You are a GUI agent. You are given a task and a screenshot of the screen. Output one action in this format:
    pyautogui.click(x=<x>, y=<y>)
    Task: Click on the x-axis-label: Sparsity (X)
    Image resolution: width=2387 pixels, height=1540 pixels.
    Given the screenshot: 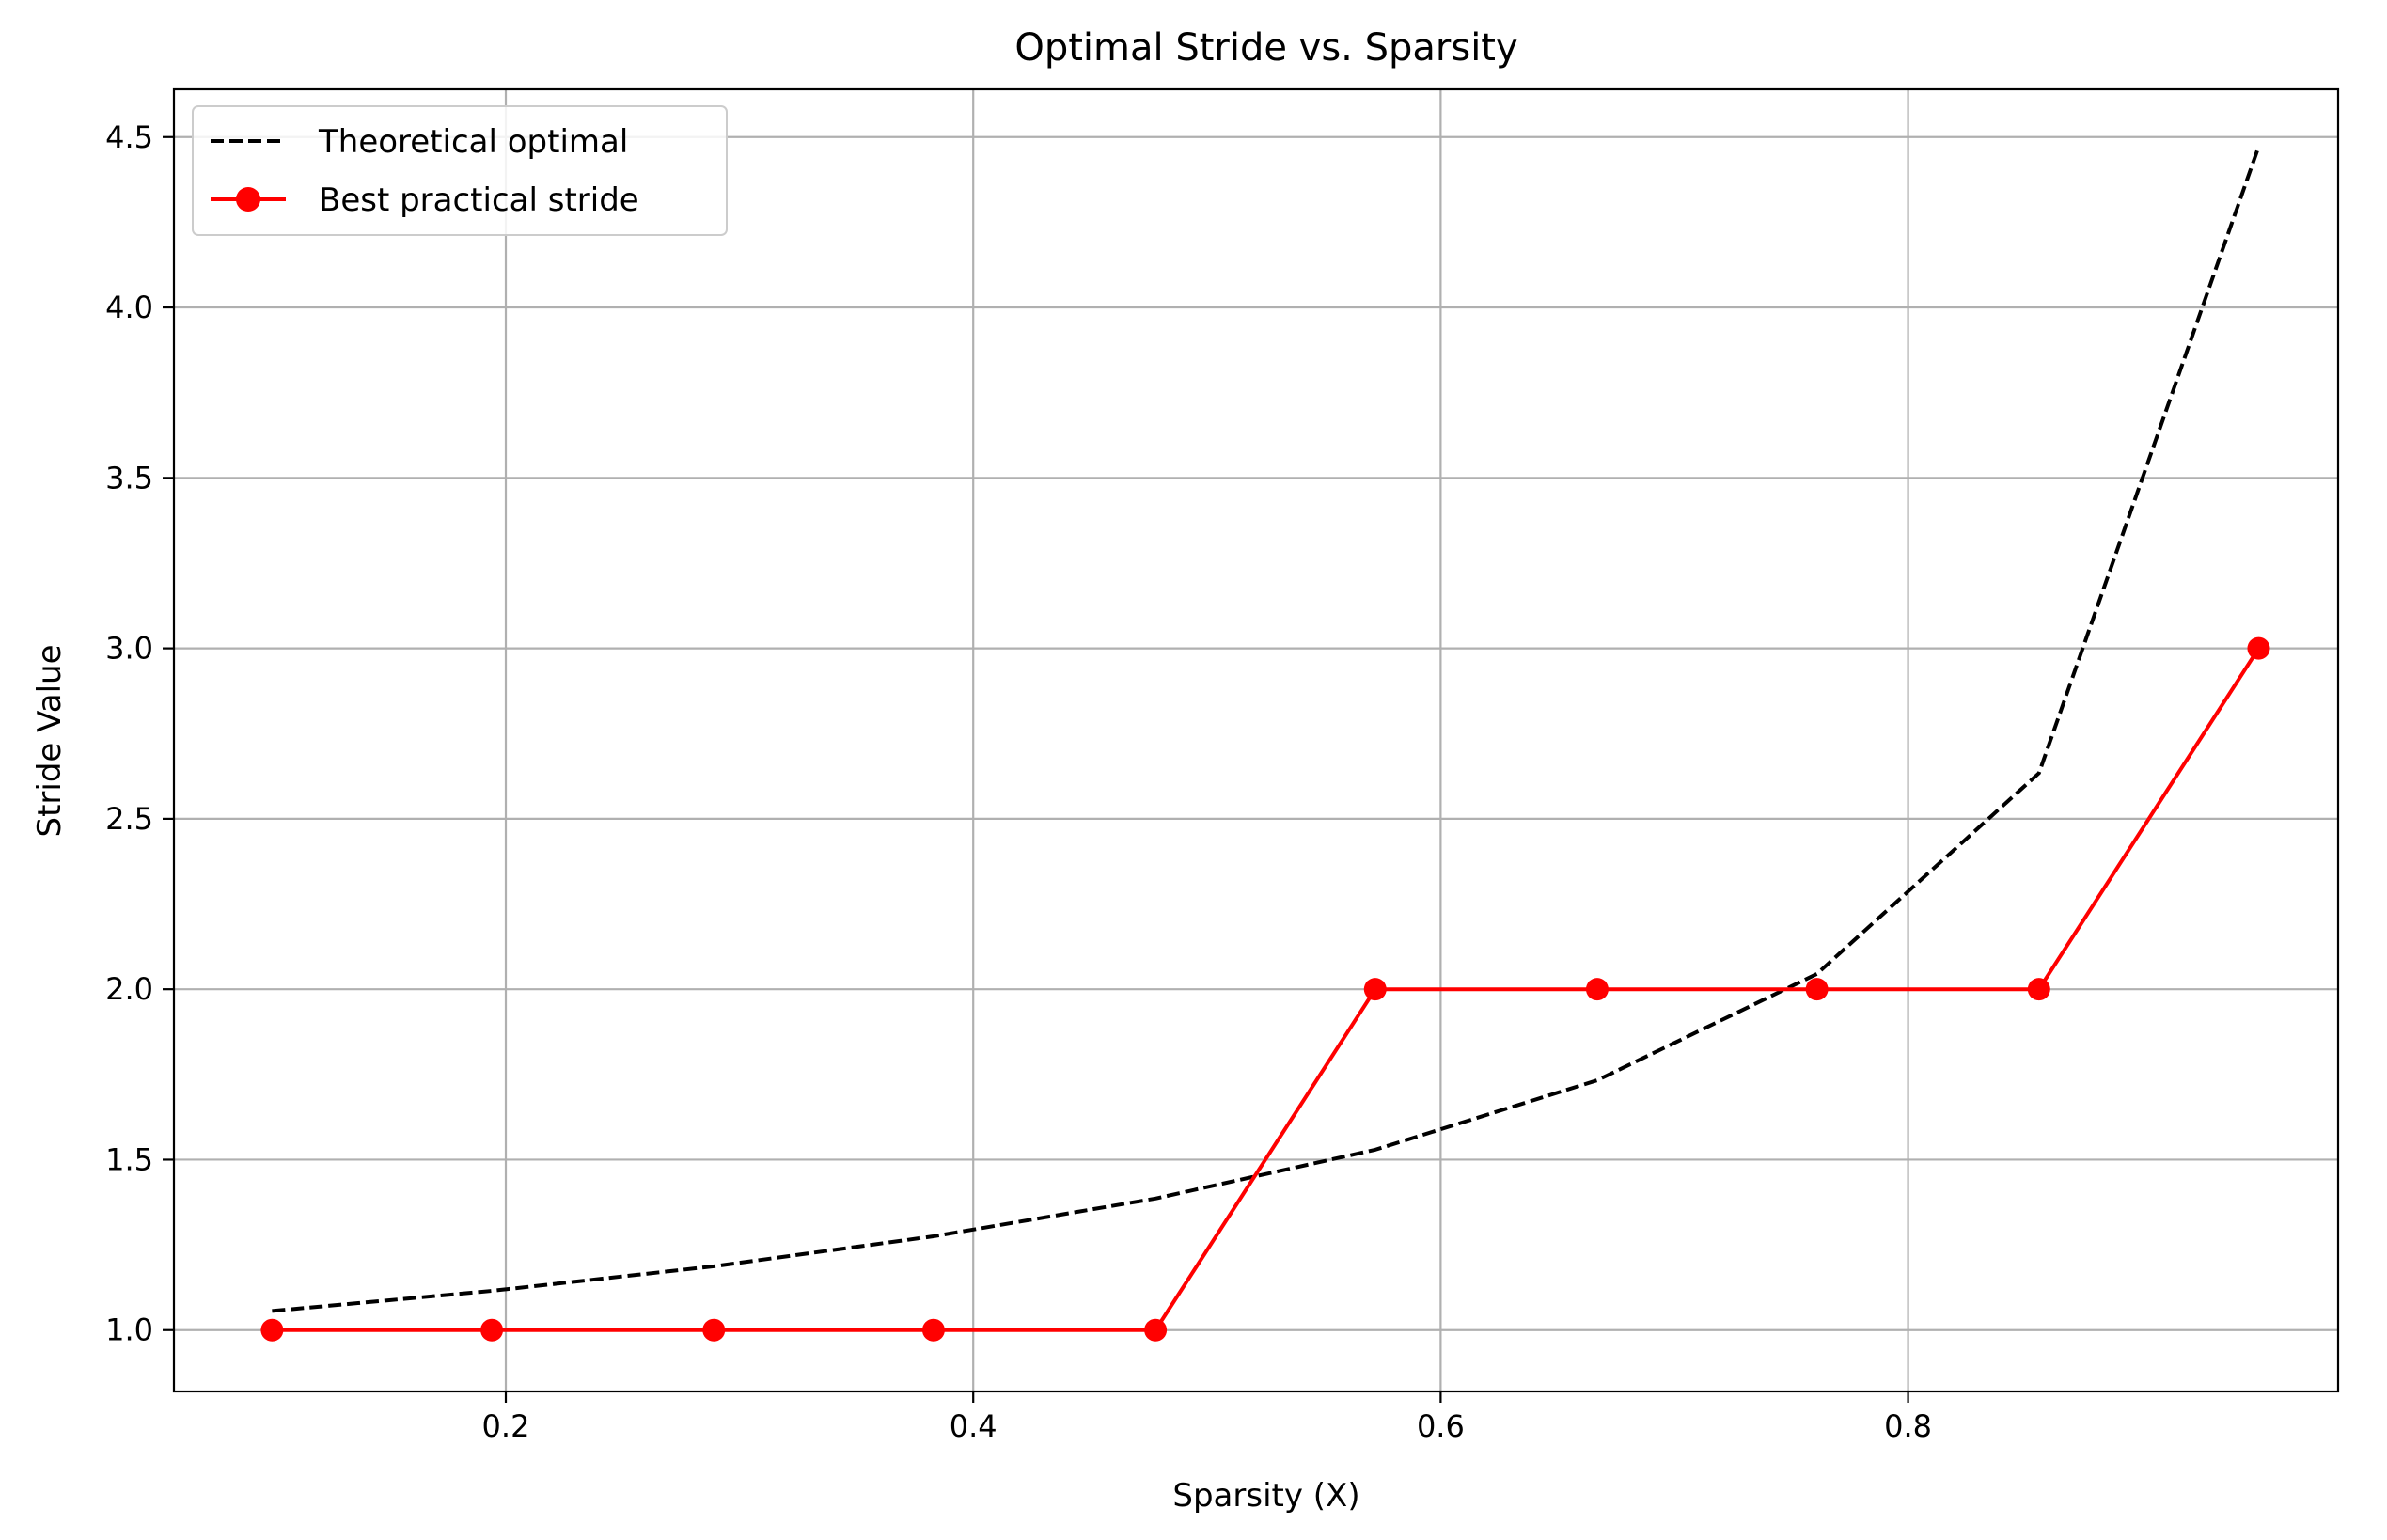 What is the action you would take?
    pyautogui.click(x=1265, y=1496)
    